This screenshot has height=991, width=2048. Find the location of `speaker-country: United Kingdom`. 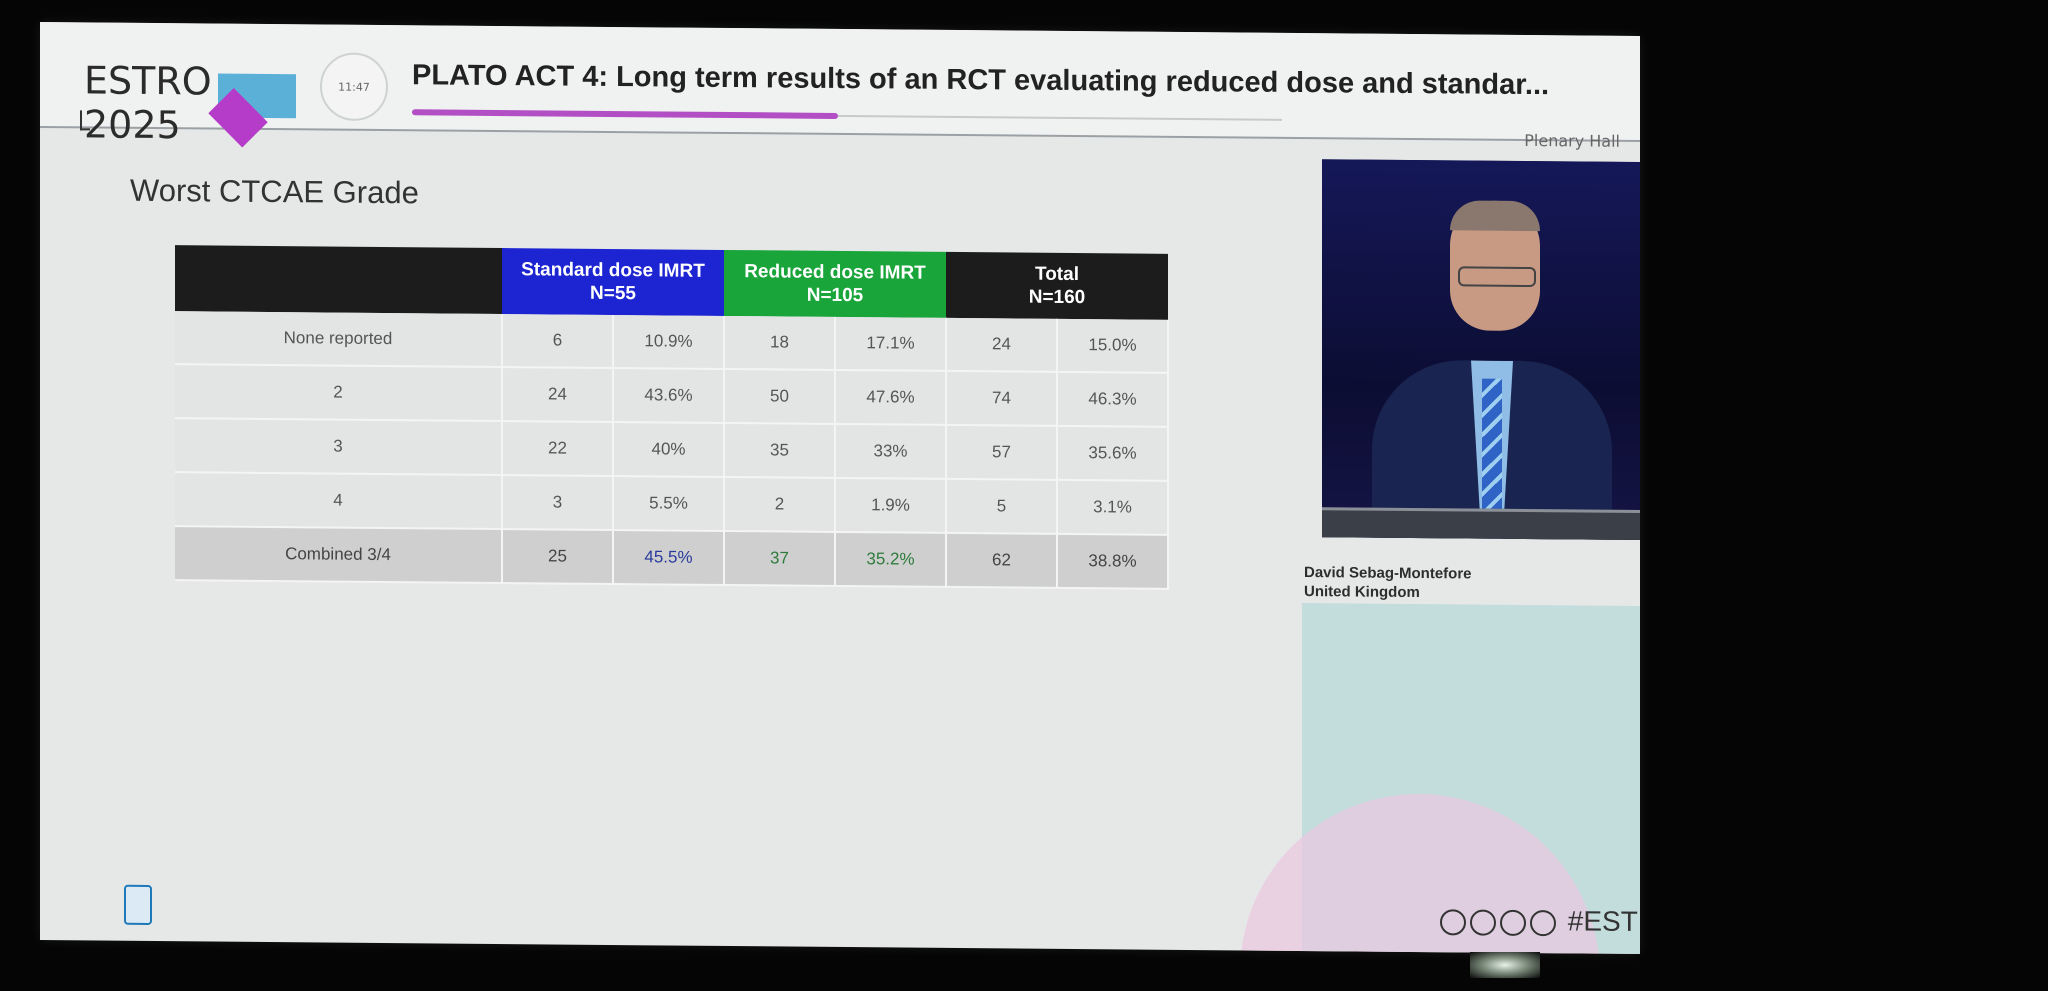

speaker-country: United Kingdom is located at coordinates (1362, 592).